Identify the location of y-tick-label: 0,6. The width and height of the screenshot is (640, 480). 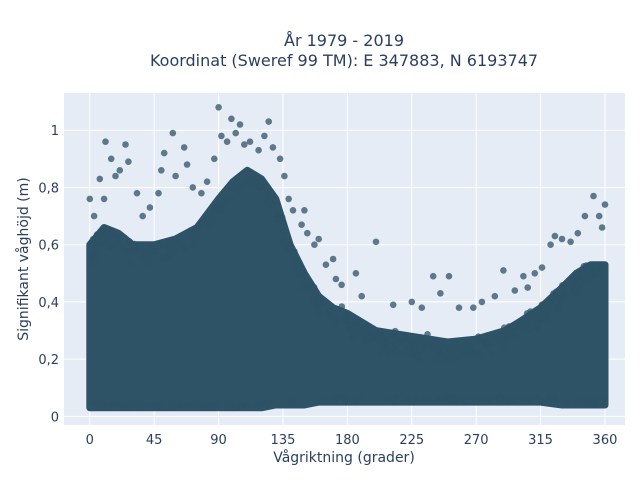
(48, 246).